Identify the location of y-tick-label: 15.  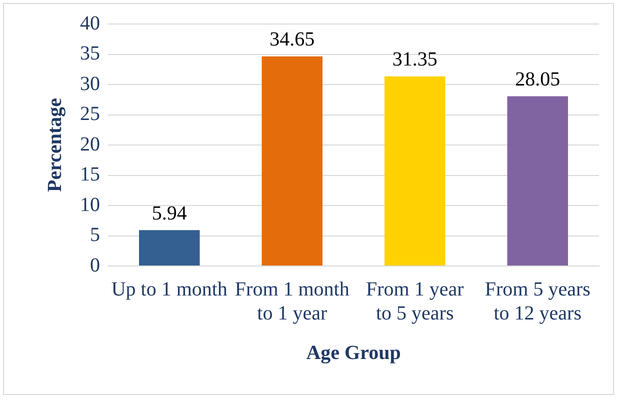
(90, 175).